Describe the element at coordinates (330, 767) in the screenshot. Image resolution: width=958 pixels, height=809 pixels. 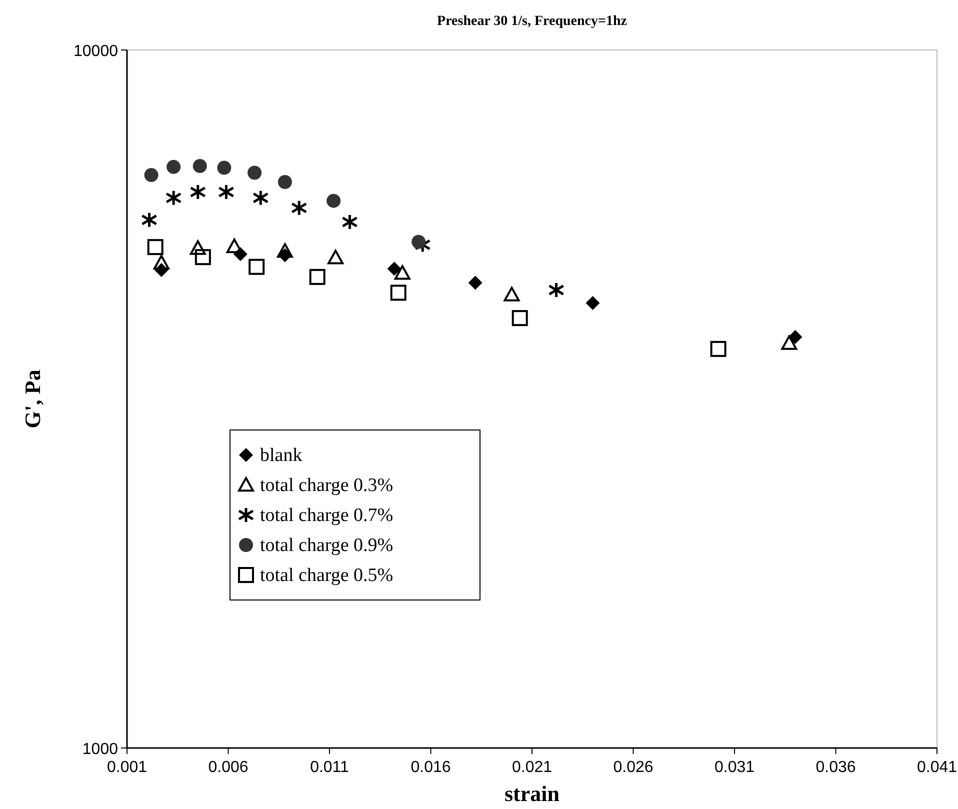
I see `x-tick-label: 0.011` at that location.